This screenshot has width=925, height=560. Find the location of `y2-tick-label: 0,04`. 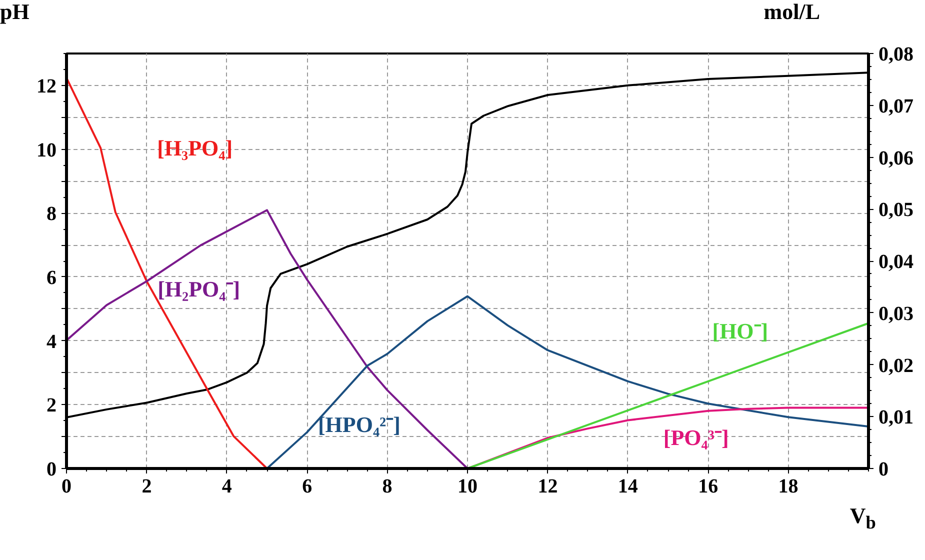

y2-tick-label: 0,04 is located at coordinates (896, 262).